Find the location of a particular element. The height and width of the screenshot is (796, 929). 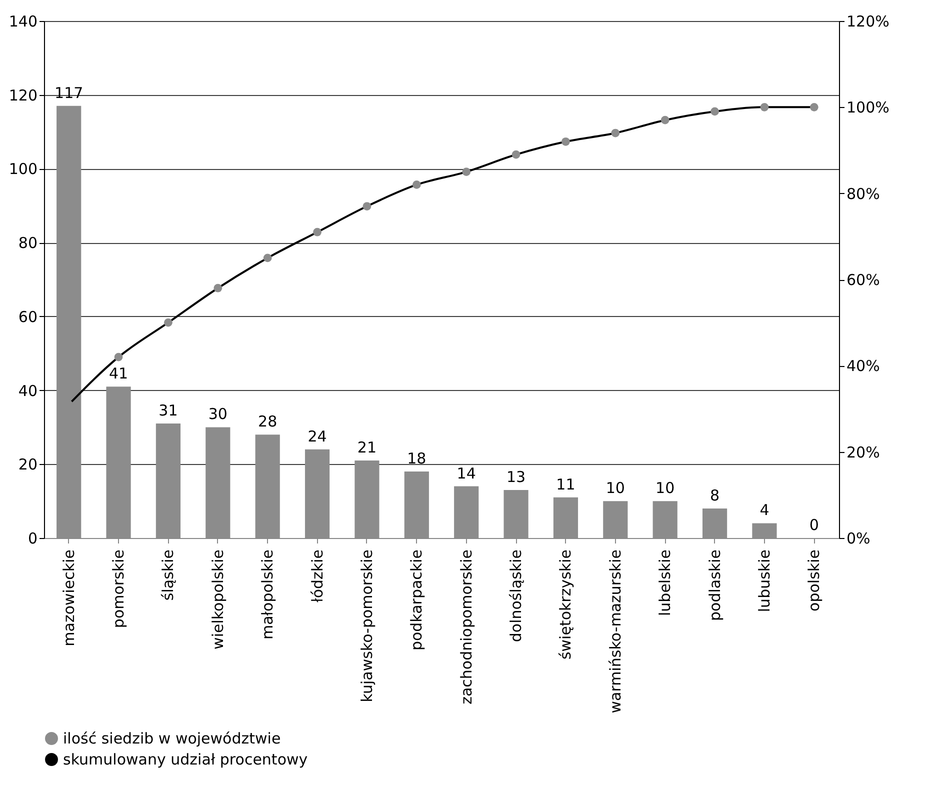

x-tick-label: zachodniopomorskie is located at coordinates (466, 627).